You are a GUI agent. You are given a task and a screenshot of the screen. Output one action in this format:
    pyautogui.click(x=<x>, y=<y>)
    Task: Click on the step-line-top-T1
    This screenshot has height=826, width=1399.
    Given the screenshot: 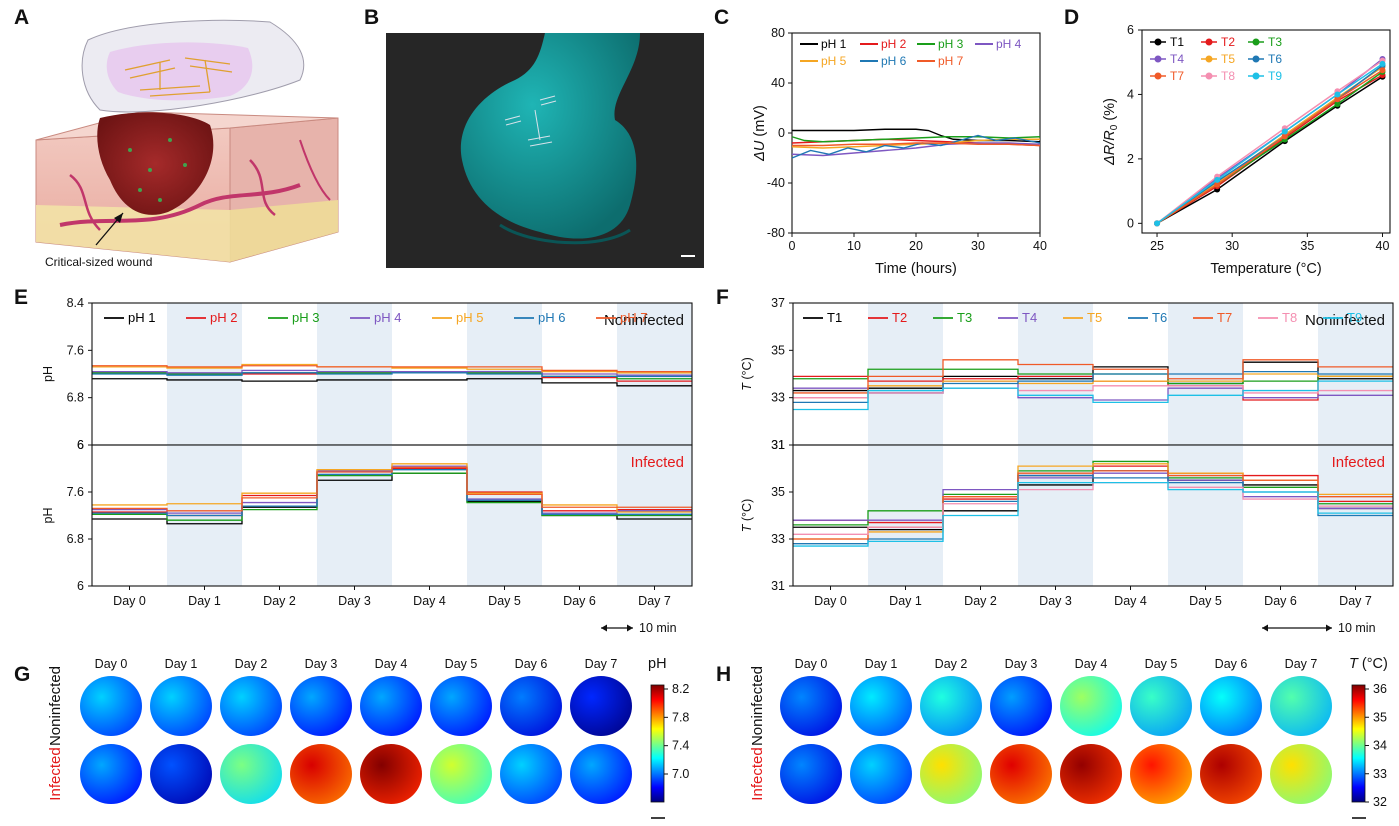 What is the action you would take?
    pyautogui.click(x=1093, y=376)
    